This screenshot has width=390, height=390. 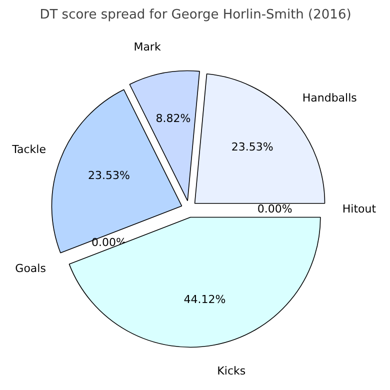 What do you see at coordinates (231, 371) in the screenshot?
I see `slice-label: Kicks` at bounding box center [231, 371].